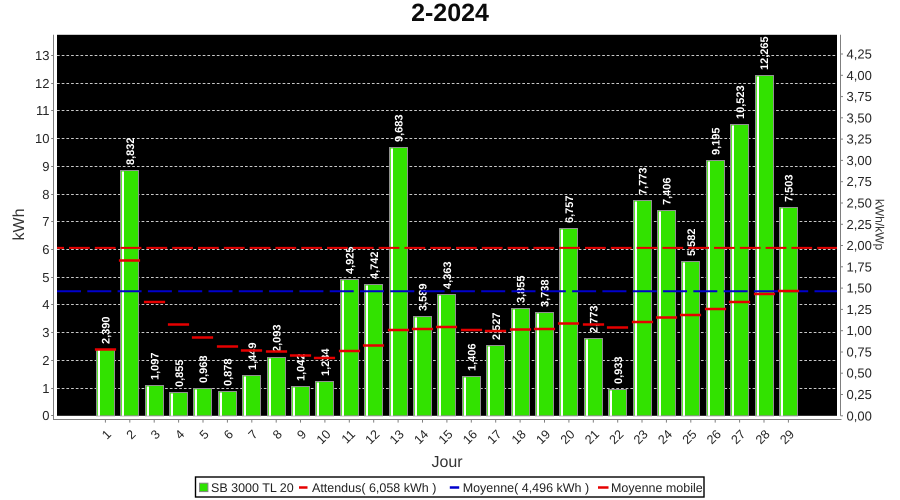 Image resolution: width=900 pixels, height=500 pixels. What do you see at coordinates (741, 102) in the screenshot?
I see `svg-text: 10,523` at bounding box center [741, 102].